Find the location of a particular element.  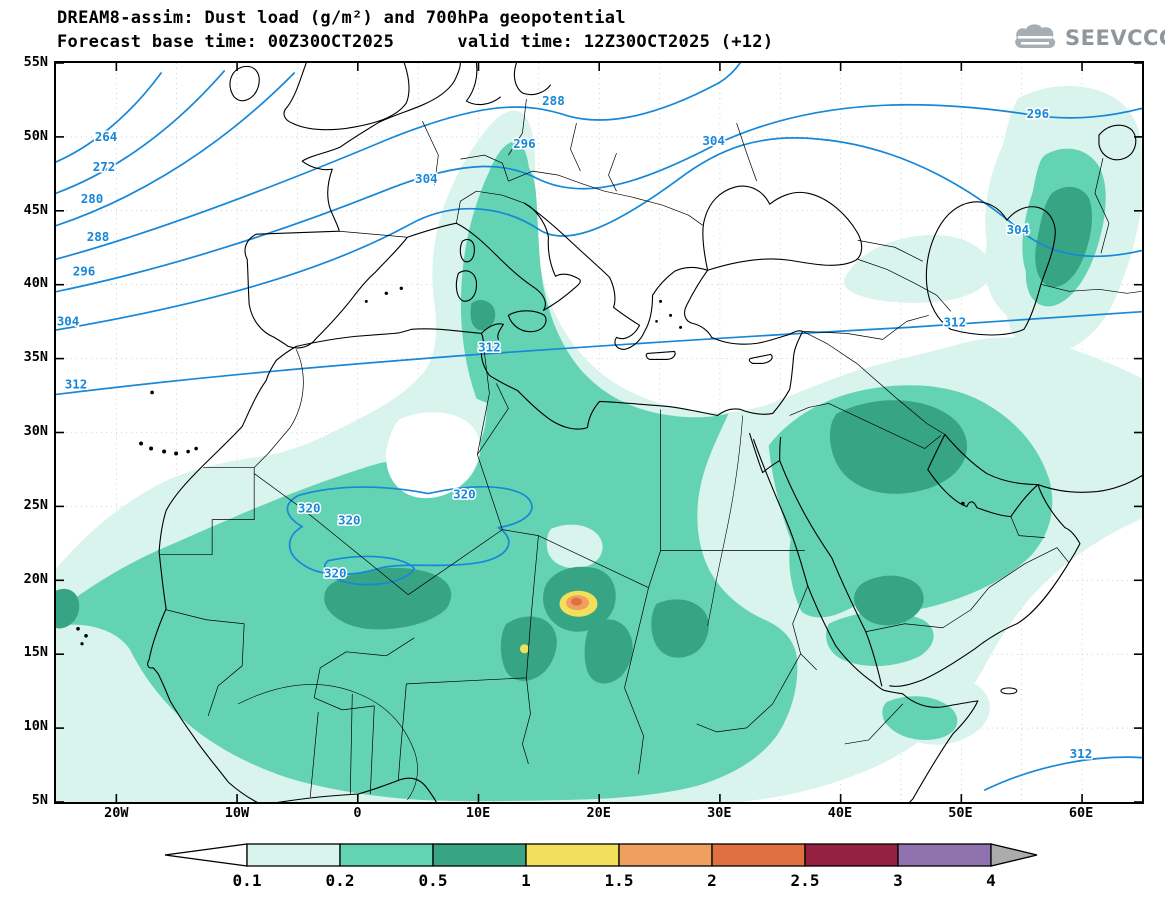

colorbar-svg: 0.1 0.2 0.5 1 1.5 2 2.5 3 4 is located at coordinates (601, 866).